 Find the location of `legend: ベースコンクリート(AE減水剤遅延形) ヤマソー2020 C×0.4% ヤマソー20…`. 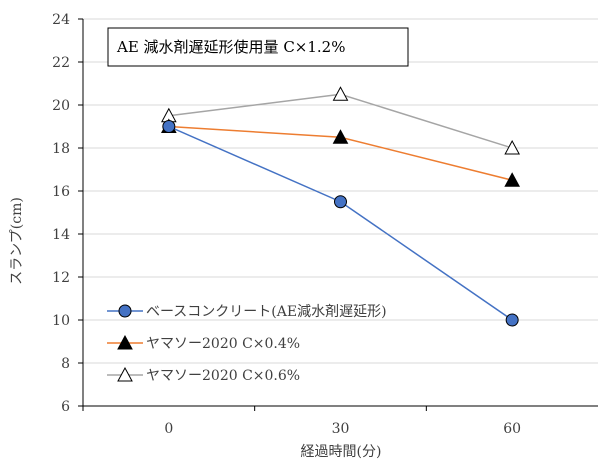

legend: ベースコンクリート(AE減水剤遅延形) ヤマソー2020 C×0.4% ヤマソー20… is located at coordinates (247, 343).